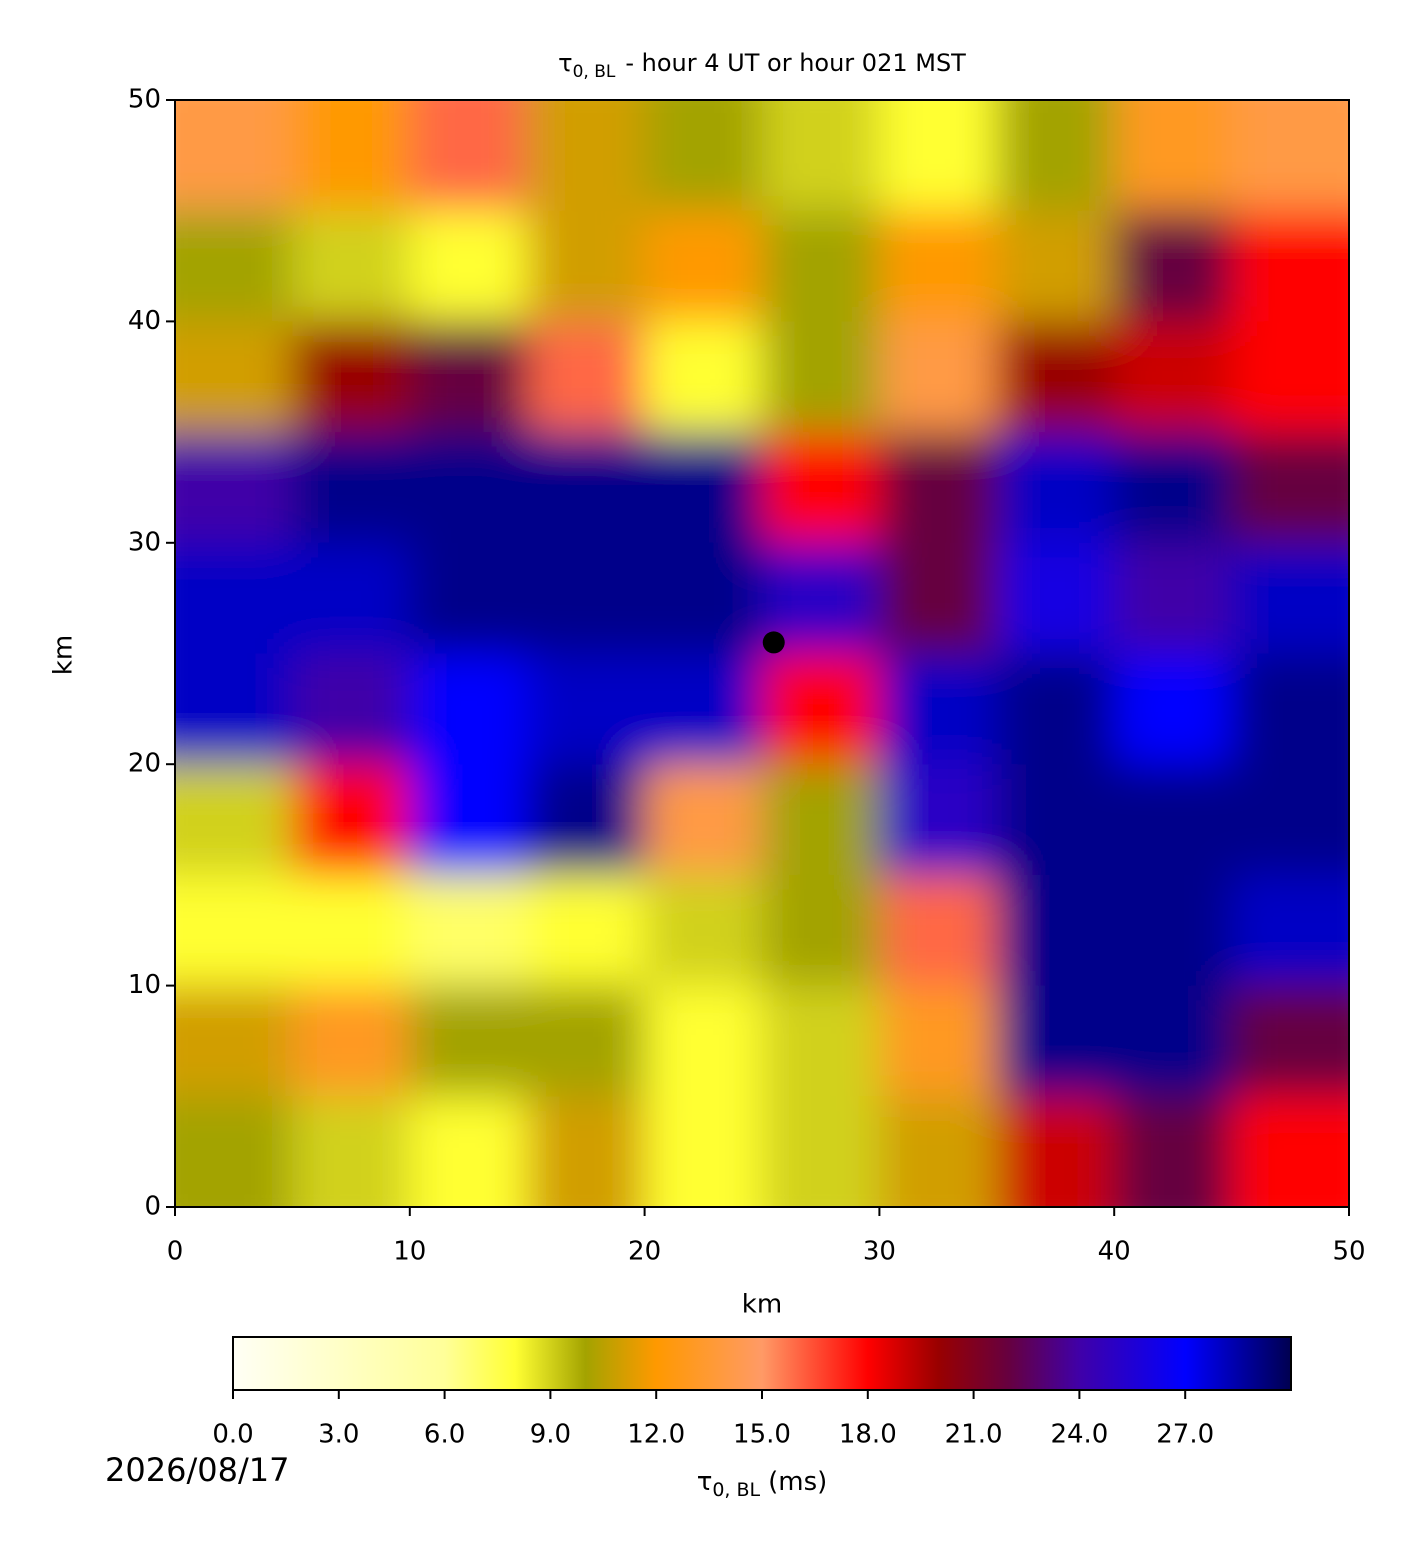  Describe the element at coordinates (762, 1484) in the screenshot. I see `colorbar-label: τ0, BL (ms)` at that location.